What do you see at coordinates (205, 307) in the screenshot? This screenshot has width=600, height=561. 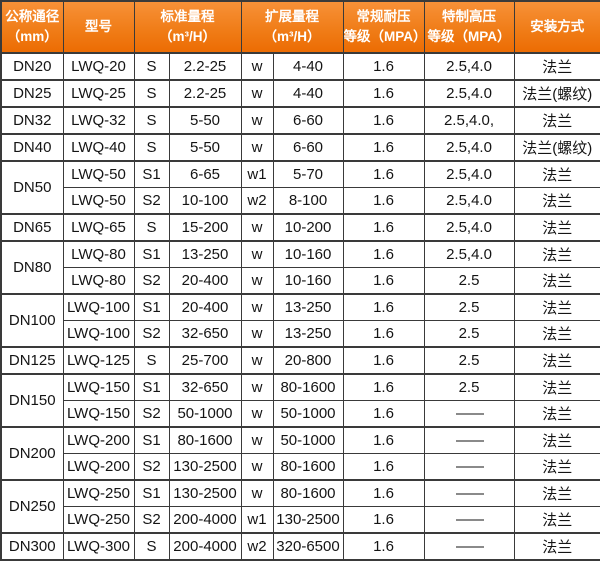 I see `cell-std-range: 20-400` at bounding box center [205, 307].